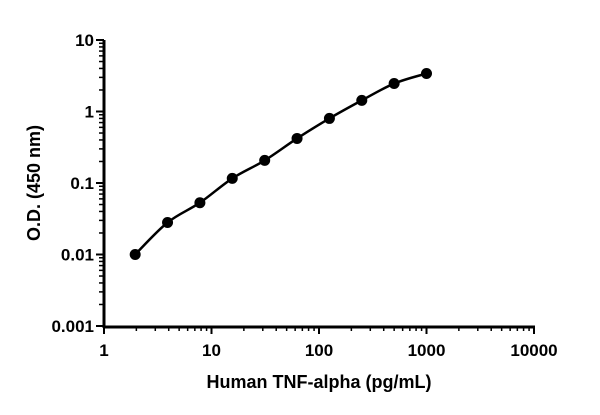 This screenshot has width=600, height=415. I want to click on y-tick-label: 1, so click(89, 112).